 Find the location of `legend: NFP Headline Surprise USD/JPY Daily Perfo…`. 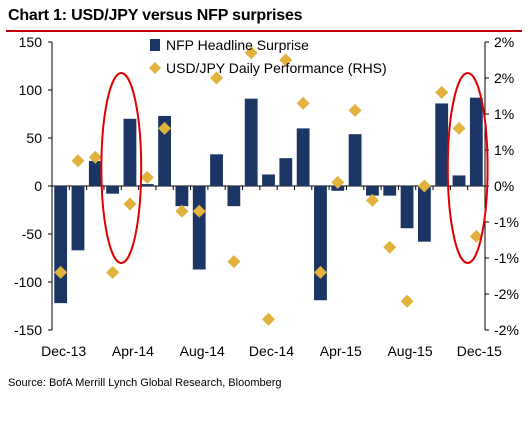

legend: NFP Headline Surprise USD/JPY Daily Perfo… is located at coordinates (268, 56).